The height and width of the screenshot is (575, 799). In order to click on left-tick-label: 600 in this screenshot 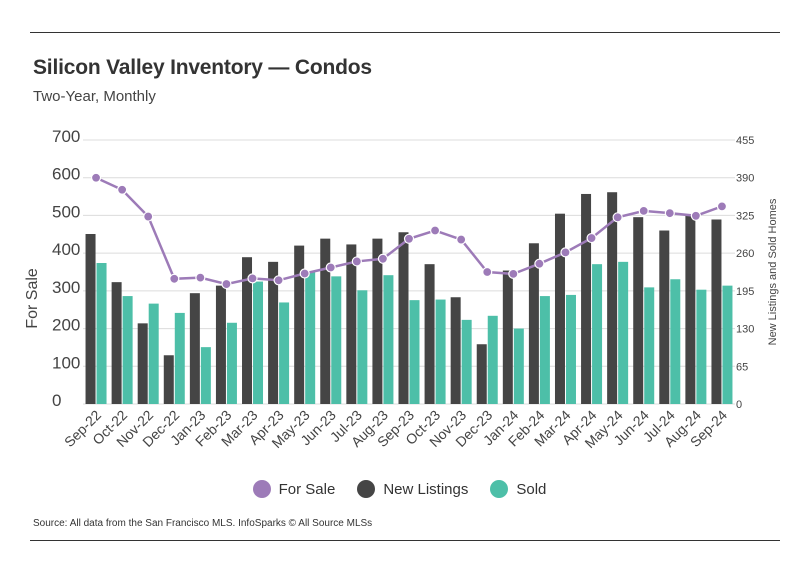, I will do `click(66, 174)`.